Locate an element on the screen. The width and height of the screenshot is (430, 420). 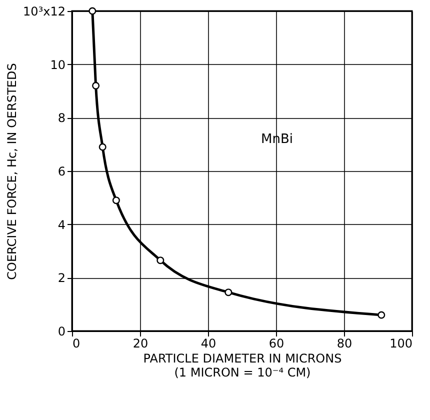
y-tick-label: 8 is located at coordinates (62, 118).